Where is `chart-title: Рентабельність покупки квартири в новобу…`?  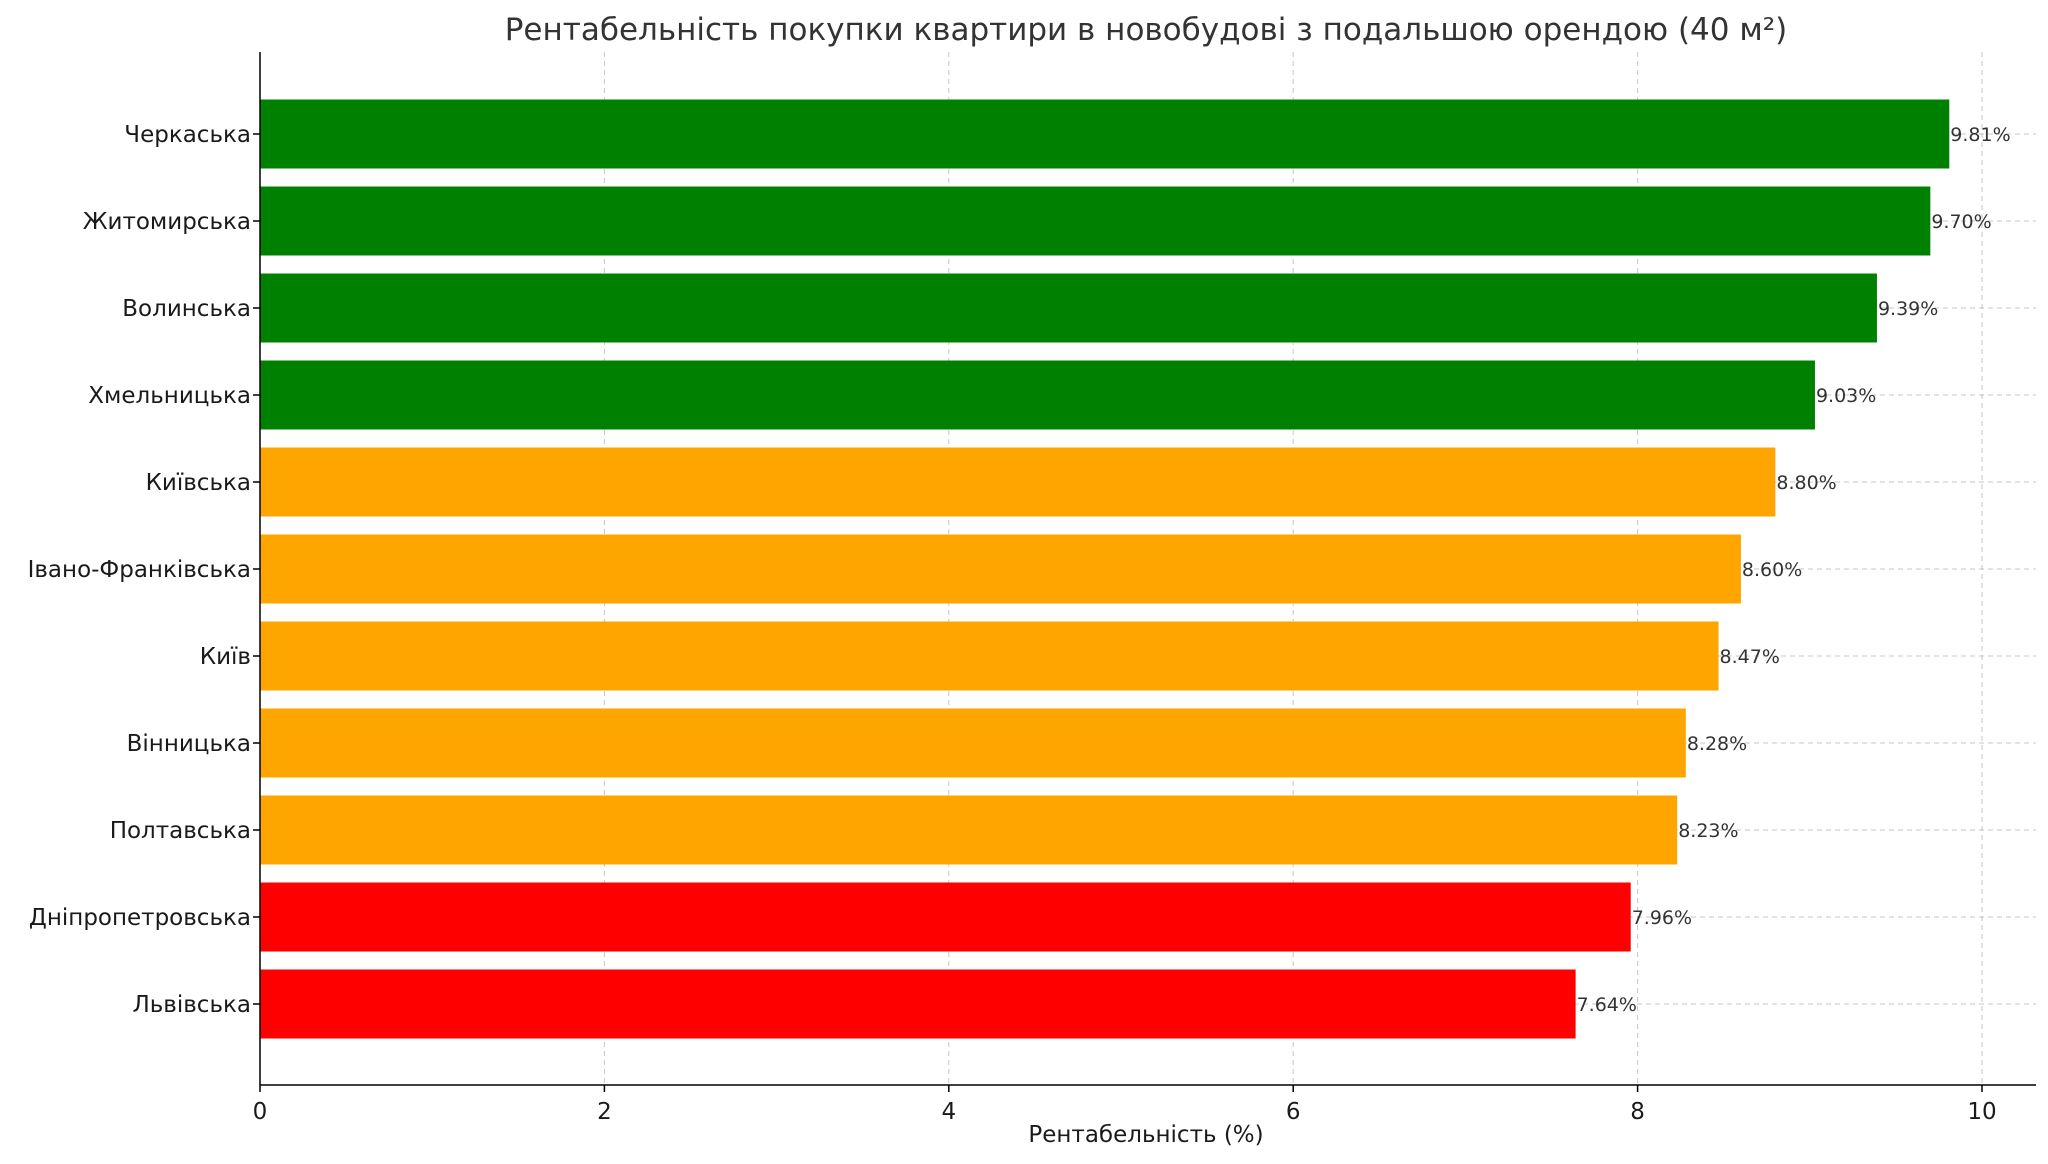 chart-title: Рентабельність покупки квартири в новобу… is located at coordinates (1146, 30).